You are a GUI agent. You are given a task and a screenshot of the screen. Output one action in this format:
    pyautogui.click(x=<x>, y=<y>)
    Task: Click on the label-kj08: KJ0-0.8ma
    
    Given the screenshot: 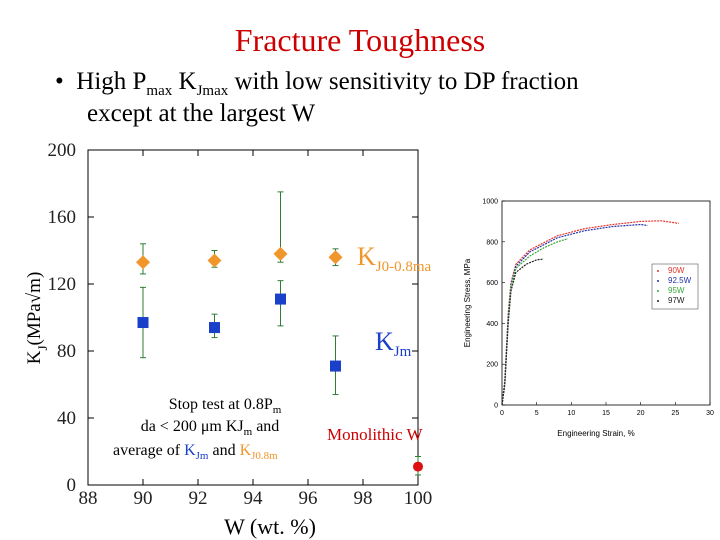 What is the action you would take?
    pyautogui.click(x=394, y=258)
    